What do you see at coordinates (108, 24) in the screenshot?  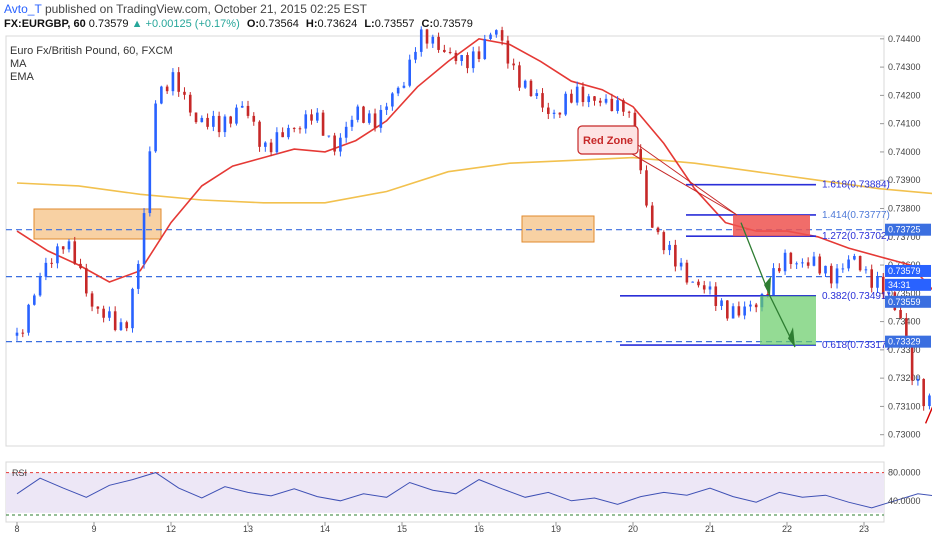 I see `last-price: 0.73579` at bounding box center [108, 24].